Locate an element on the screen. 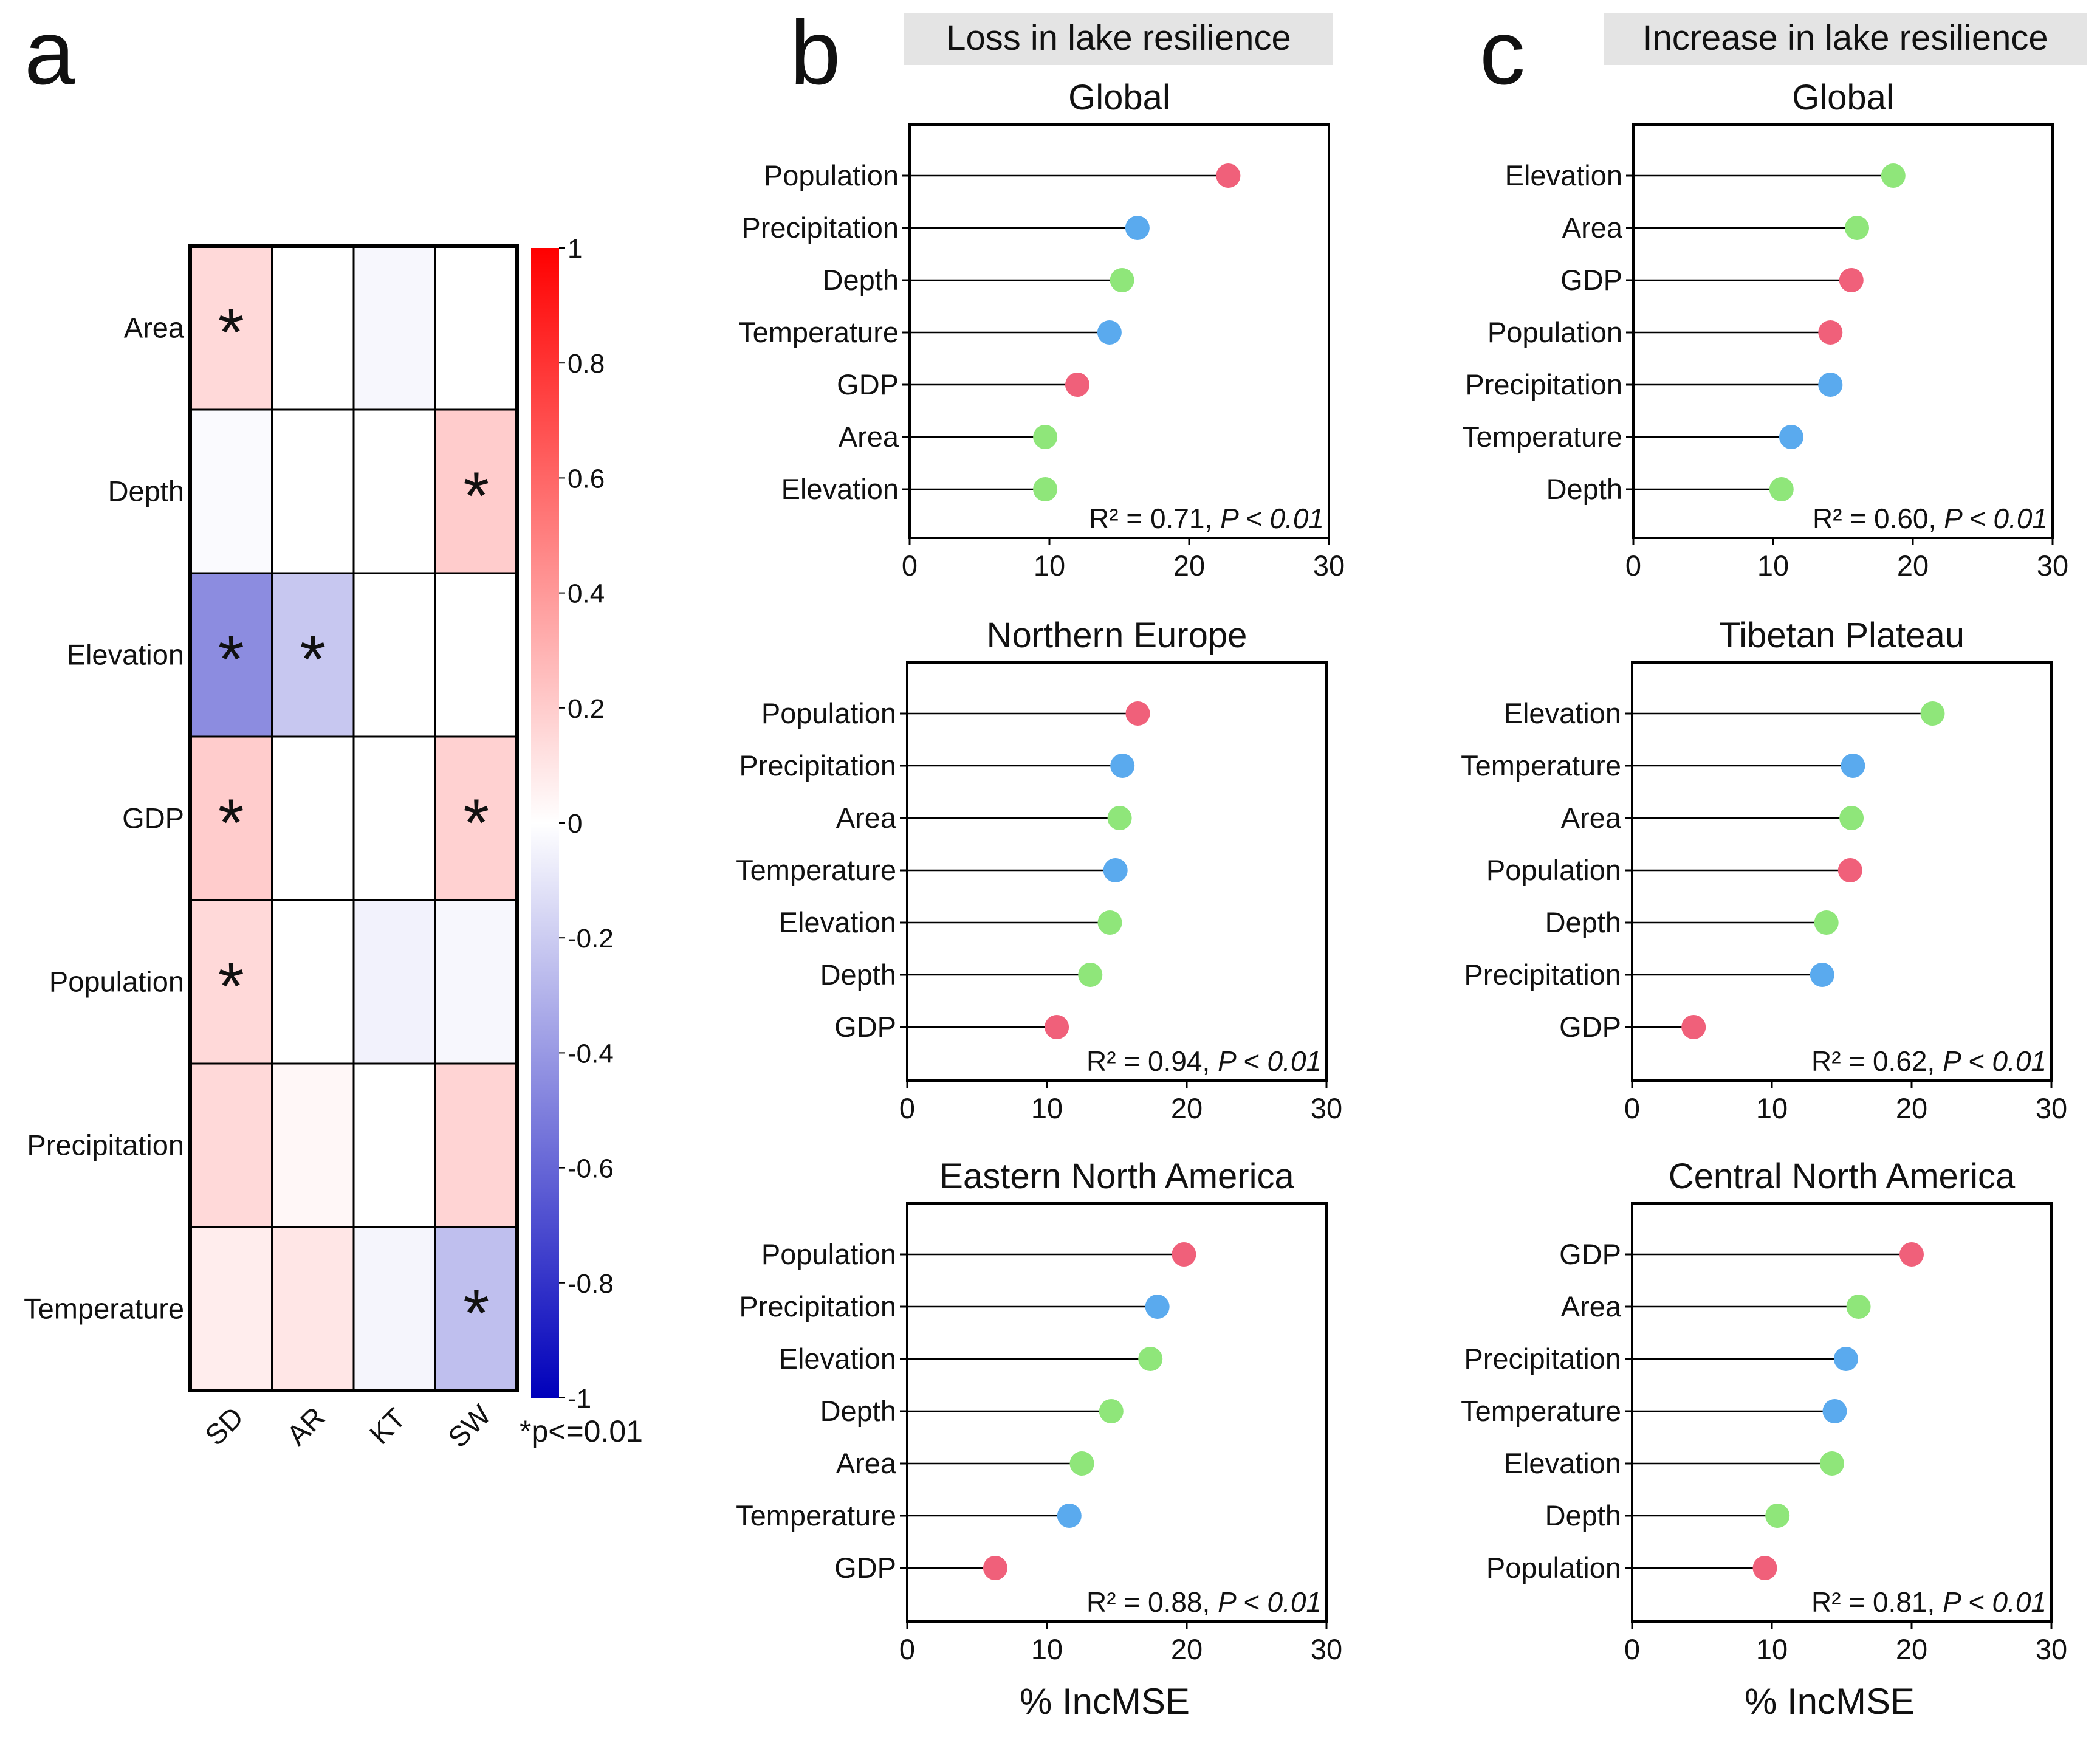 This screenshot has width=2100, height=1740. heatmap-row-label: Elevation is located at coordinates (125, 655).